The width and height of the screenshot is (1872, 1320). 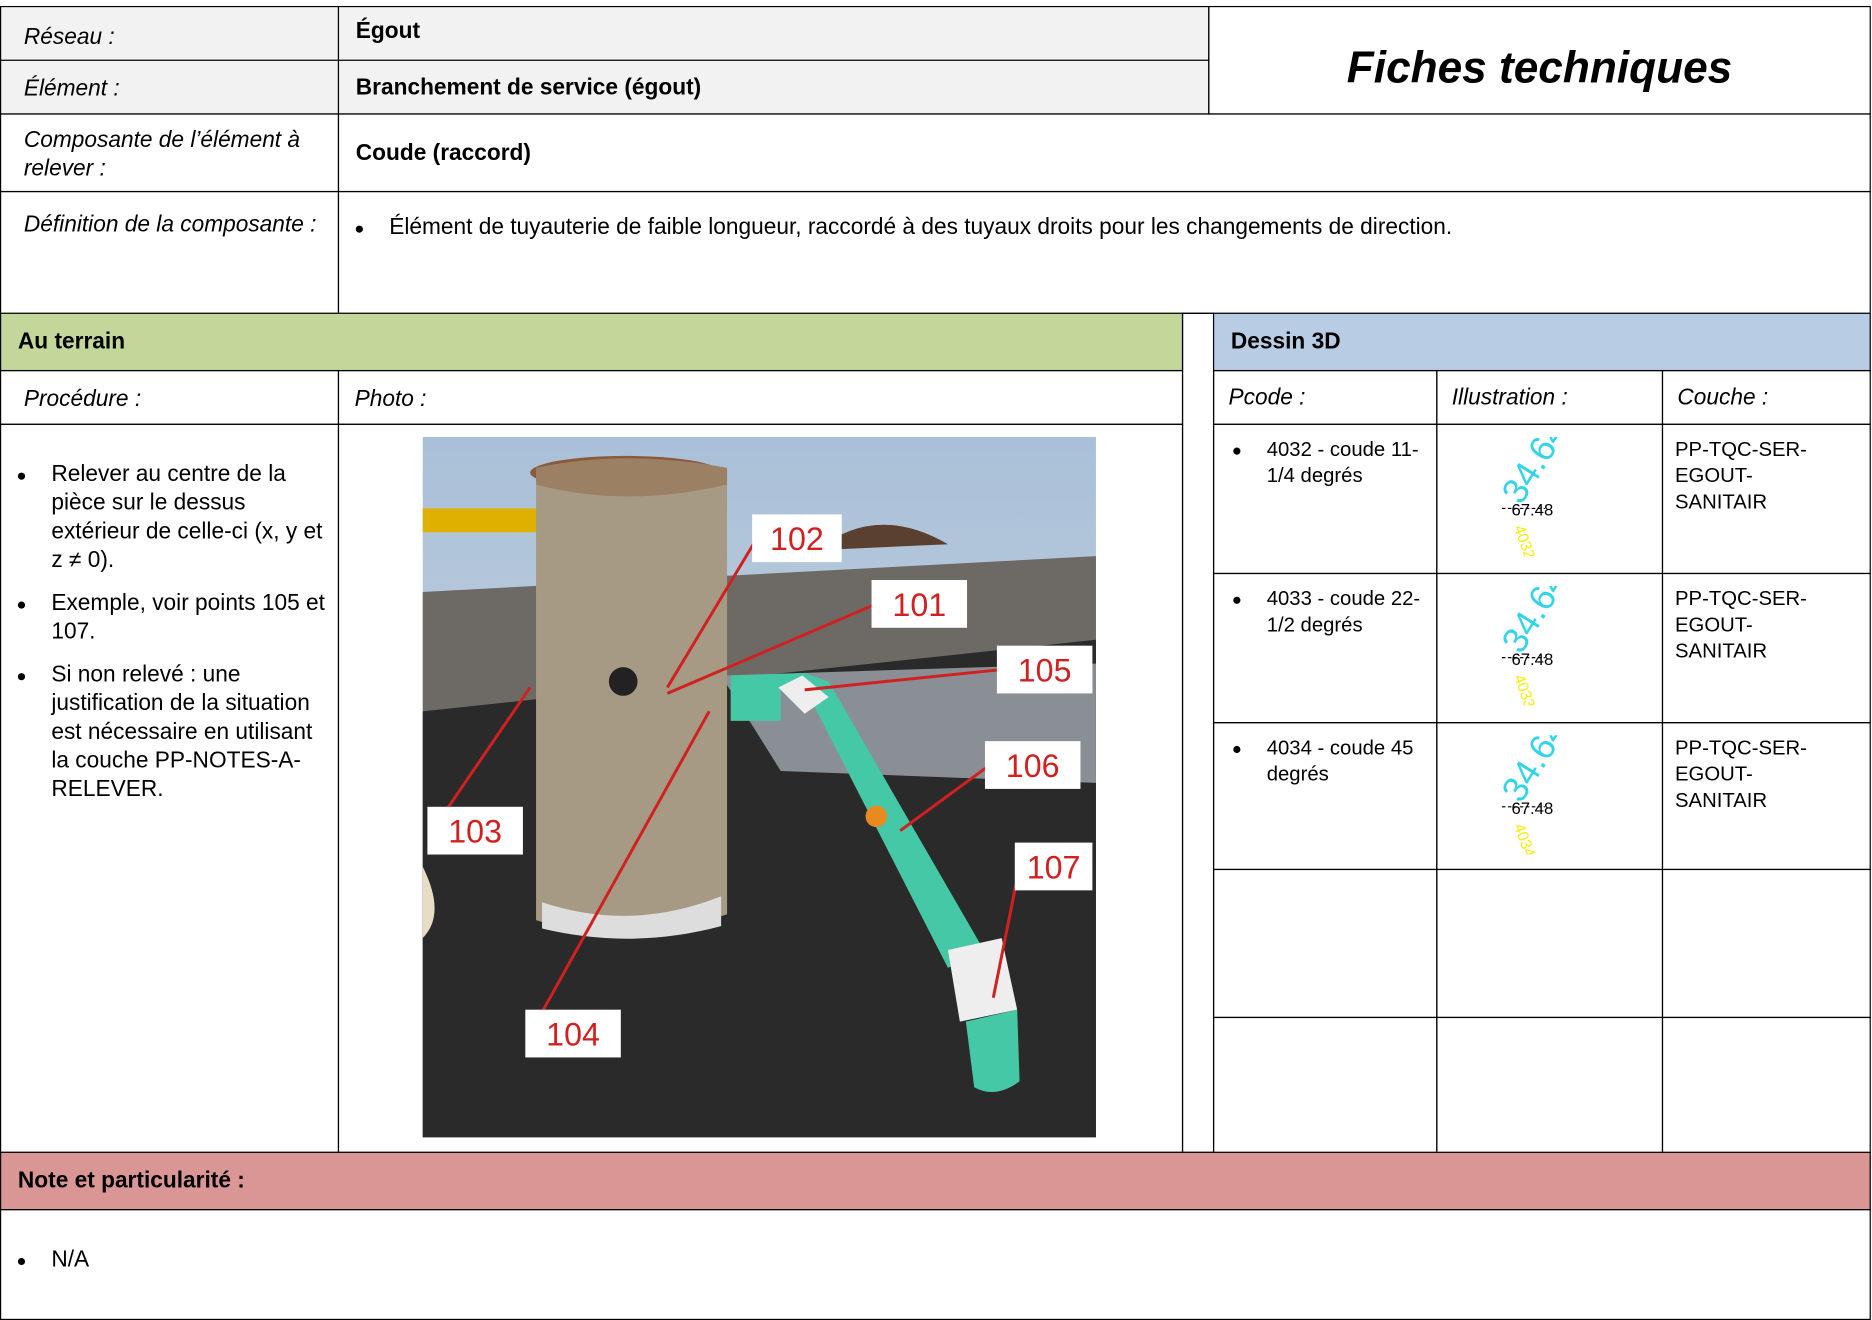 I want to click on pcode: 4032 - coude 11-1/4 degrés, so click(x=1342, y=462).